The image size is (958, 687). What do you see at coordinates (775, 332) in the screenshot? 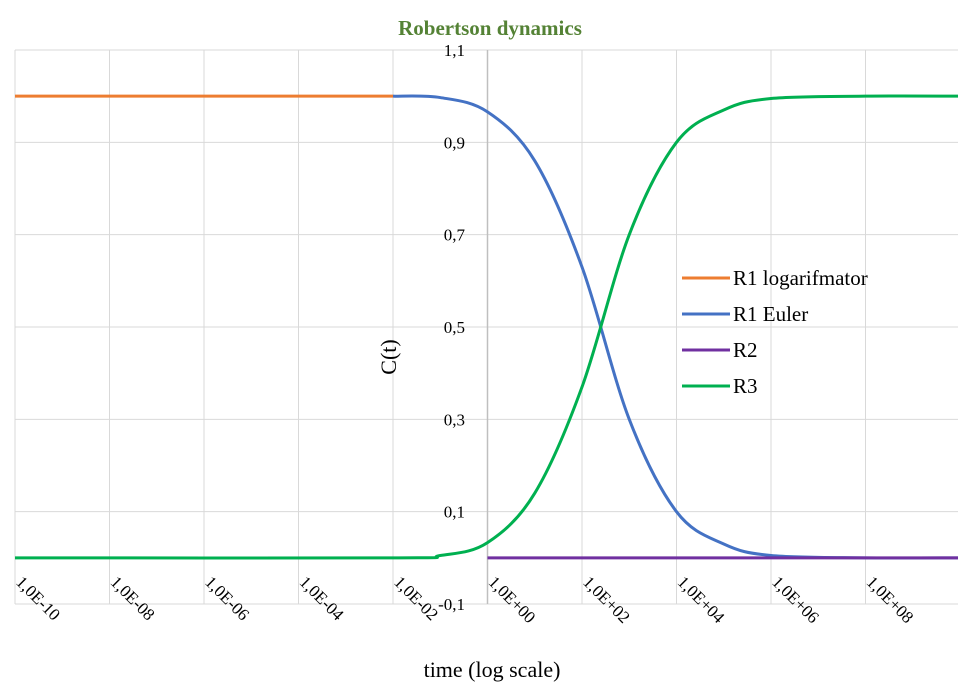
I see `legend: R1 logarifmator R1 Euler R2 R3` at bounding box center [775, 332].